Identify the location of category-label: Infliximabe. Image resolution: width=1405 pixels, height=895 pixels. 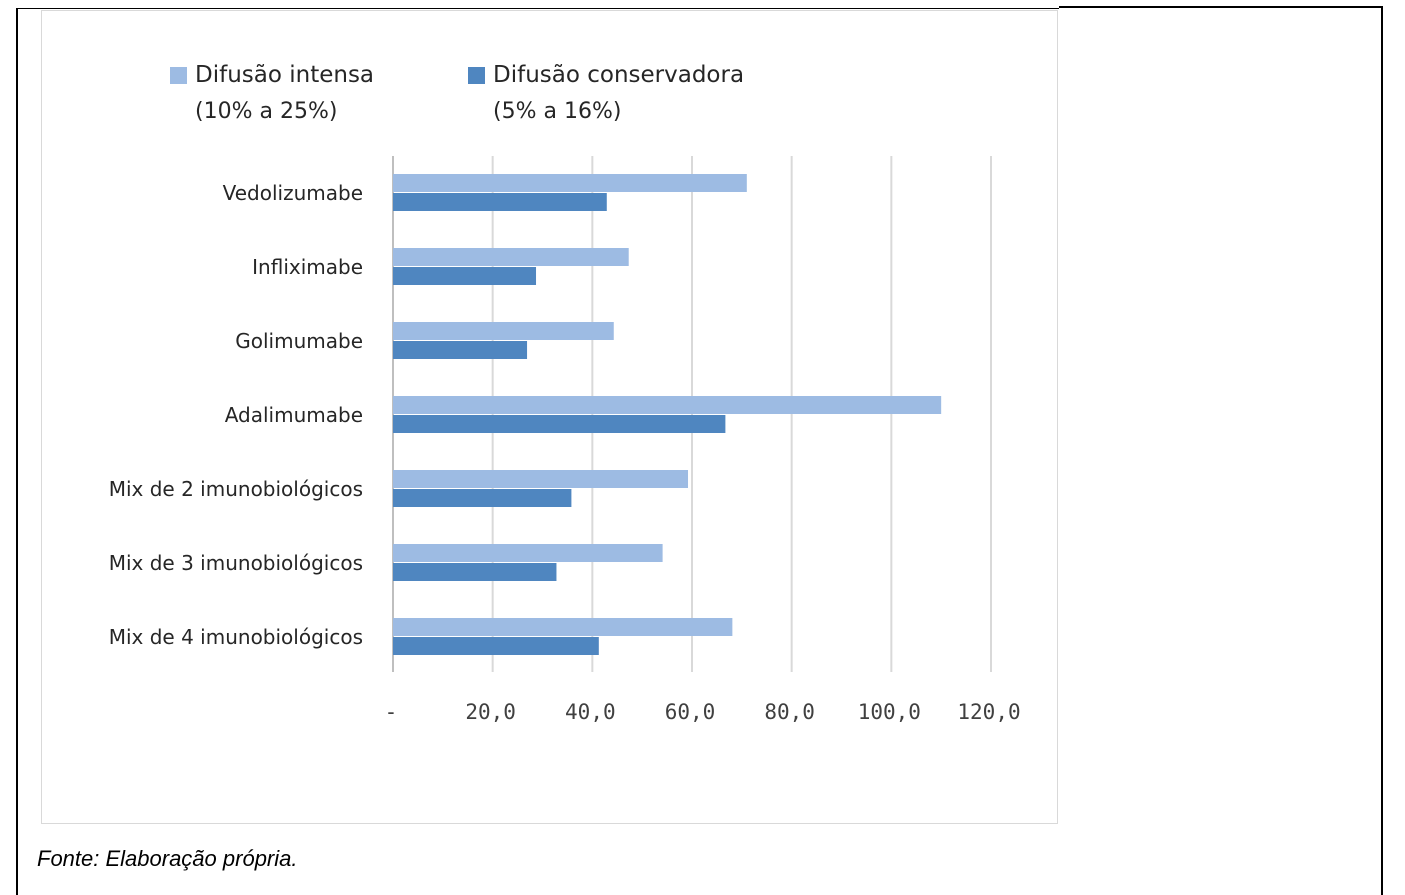
(307, 267).